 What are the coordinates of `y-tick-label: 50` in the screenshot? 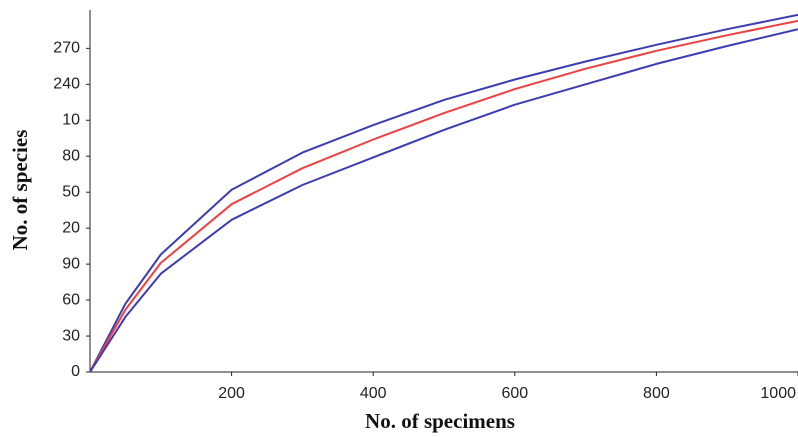 It's located at (71, 191).